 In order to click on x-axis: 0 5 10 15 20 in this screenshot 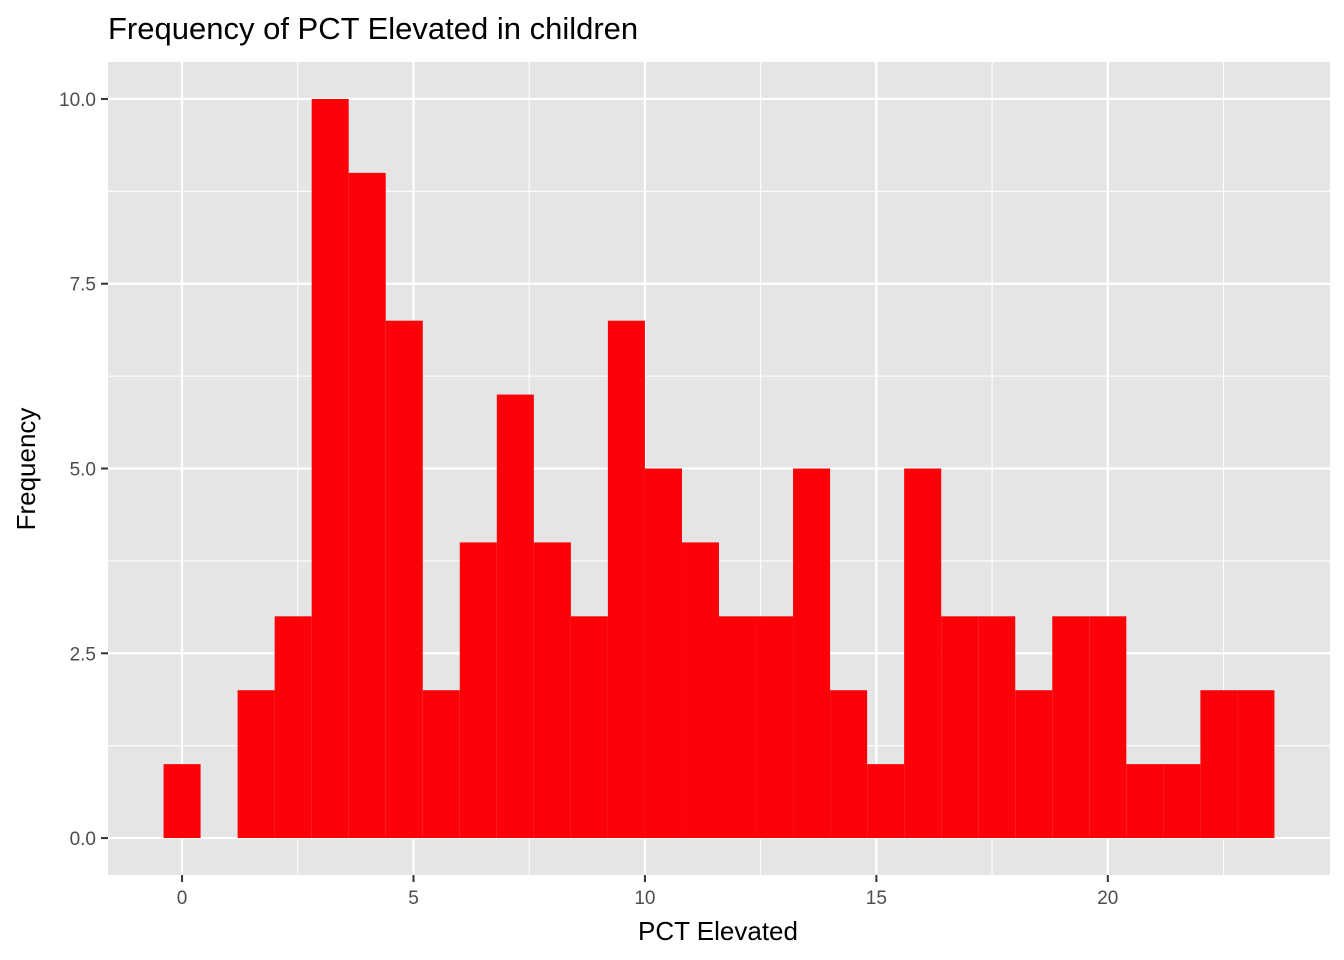, I will do `click(647, 892)`.